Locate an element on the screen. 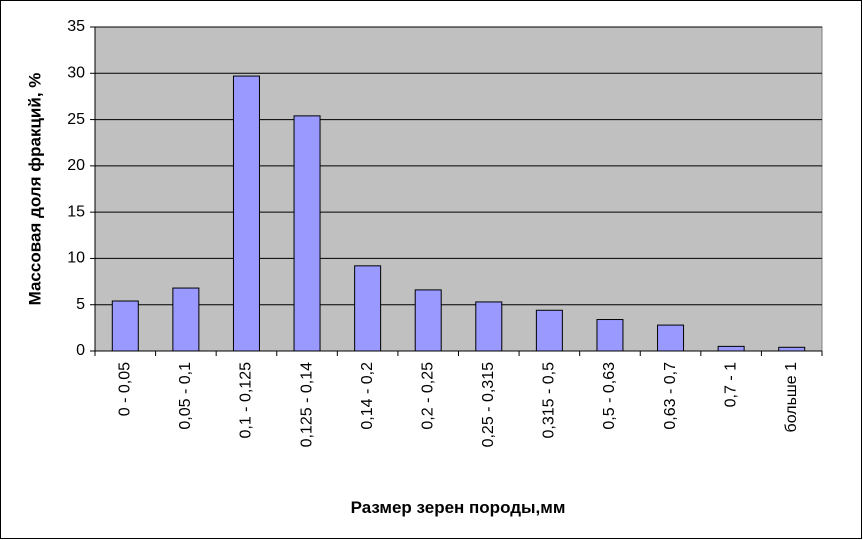  x-tick-label: больше 1 is located at coordinates (791, 397).